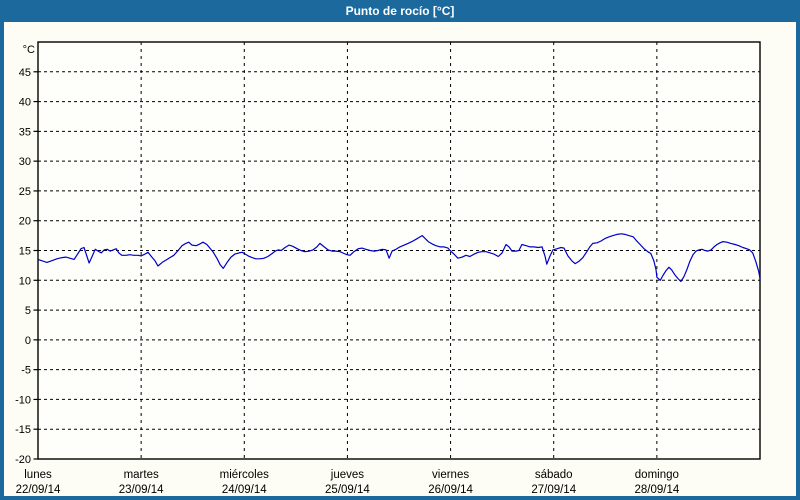 The height and width of the screenshot is (500, 800). I want to click on y-tick-label: 15, so click(25, 252).